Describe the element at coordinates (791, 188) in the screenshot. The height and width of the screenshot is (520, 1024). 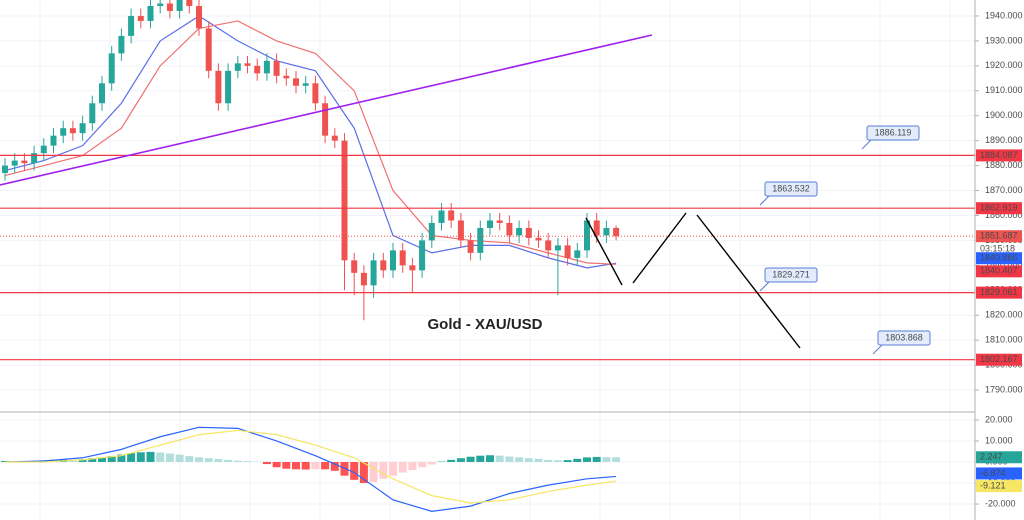
I see `callout-label: 1863.532` at that location.